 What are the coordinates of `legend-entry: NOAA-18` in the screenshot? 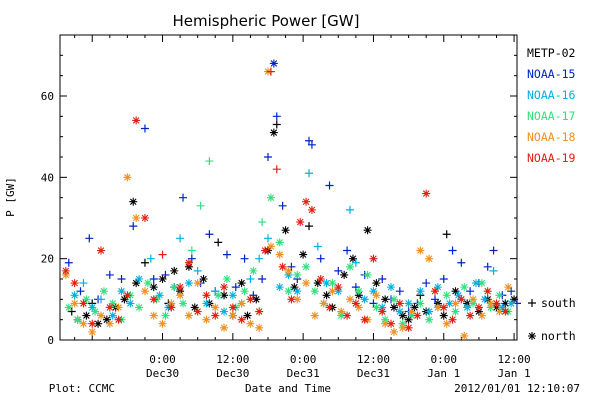 It's located at (551, 137).